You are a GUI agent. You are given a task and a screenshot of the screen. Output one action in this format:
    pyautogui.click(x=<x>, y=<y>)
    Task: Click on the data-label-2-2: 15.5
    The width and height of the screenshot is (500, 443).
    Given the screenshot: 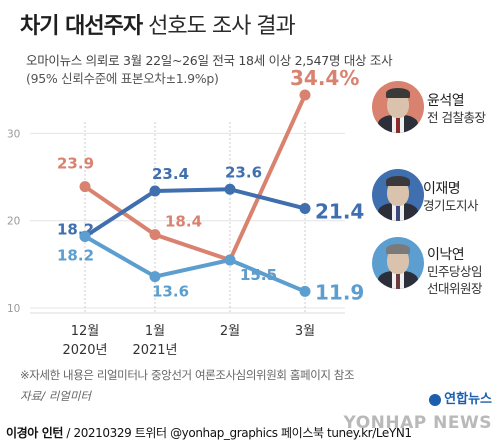 What is the action you would take?
    pyautogui.click(x=258, y=275)
    